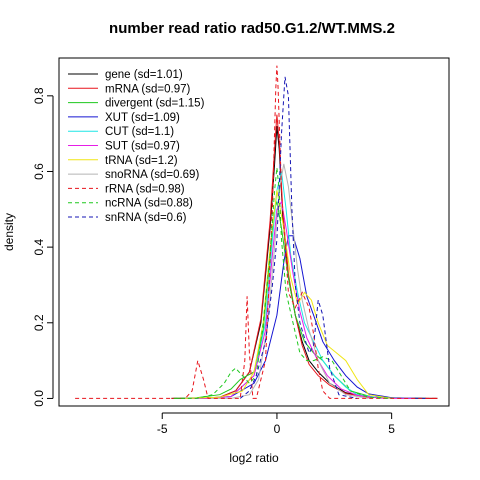 The height and width of the screenshot is (480, 480). I want to click on y-tick-label: 0.2, so click(39, 322).